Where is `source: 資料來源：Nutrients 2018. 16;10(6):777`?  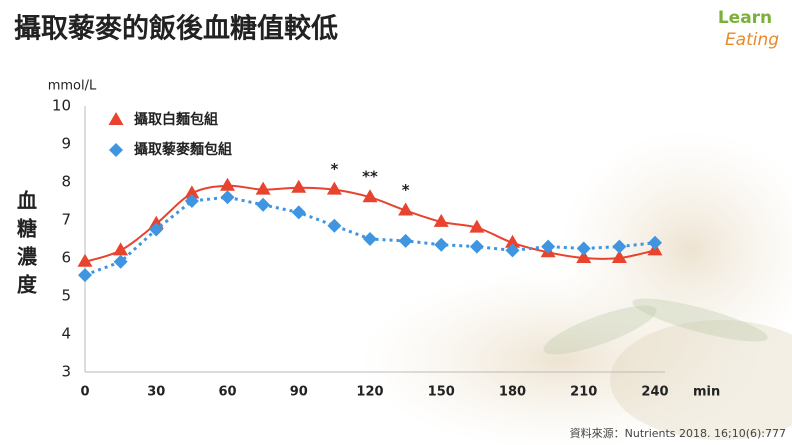
source: 資料來源：Nutrients 2018. 16;10(6):777 is located at coordinates (678, 433).